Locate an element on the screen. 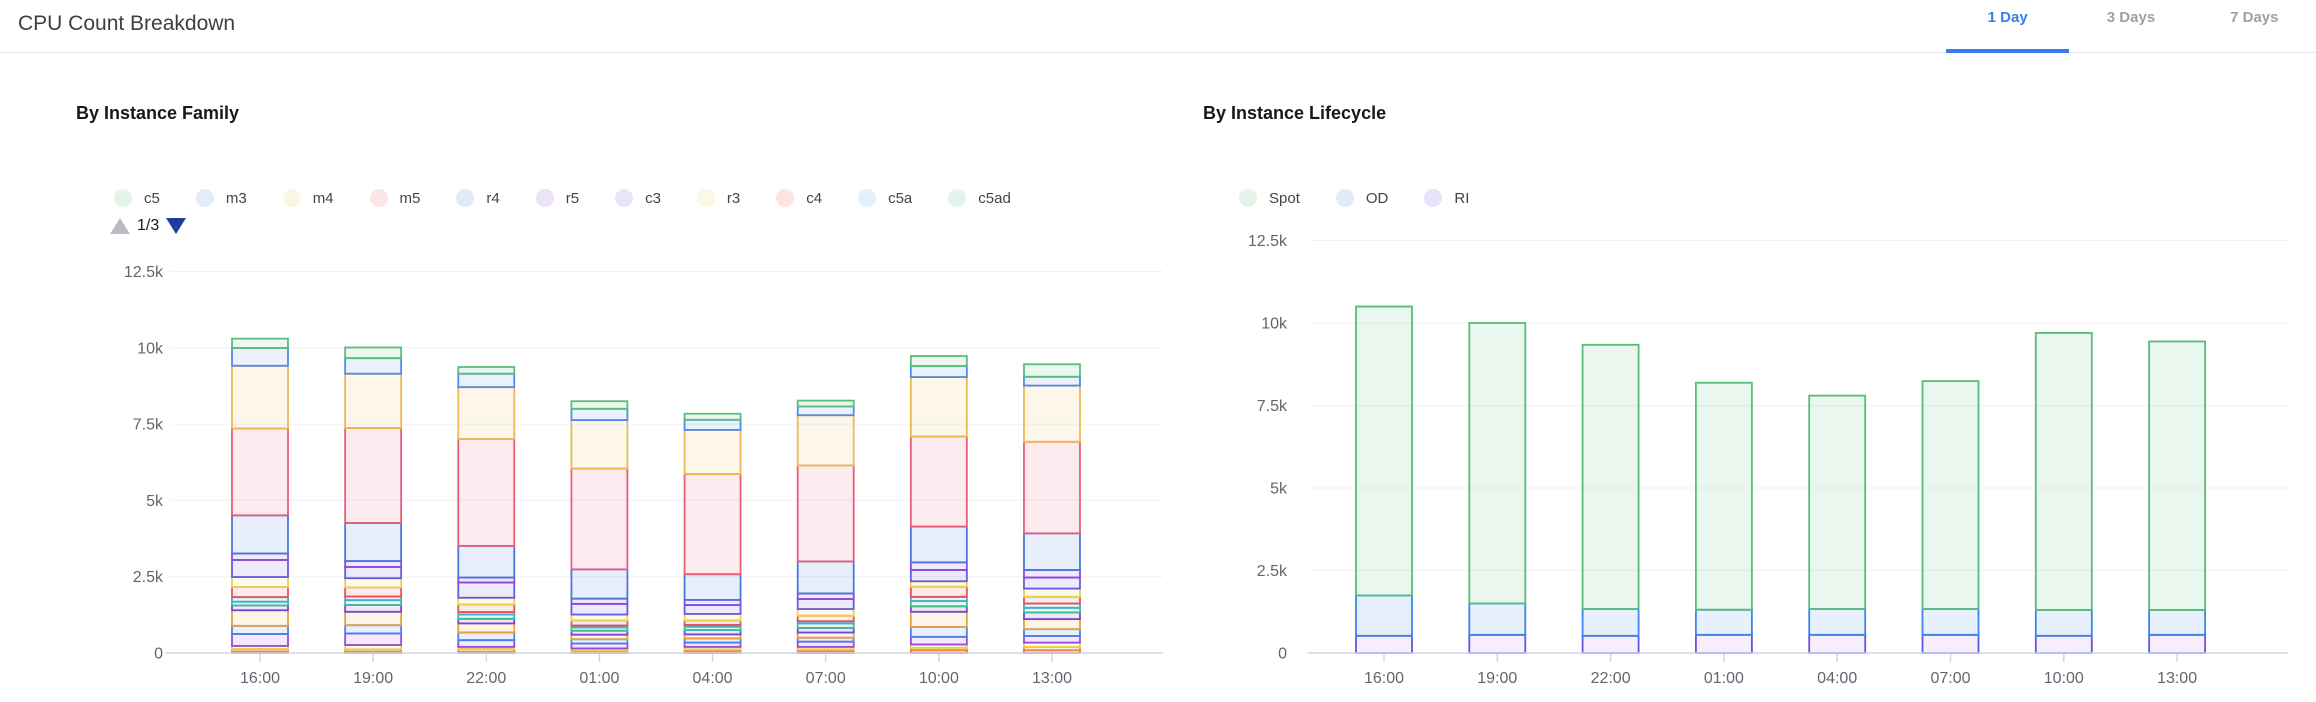 The width and height of the screenshot is (2316, 702). legend-item-c5: c5 is located at coordinates (137, 198).